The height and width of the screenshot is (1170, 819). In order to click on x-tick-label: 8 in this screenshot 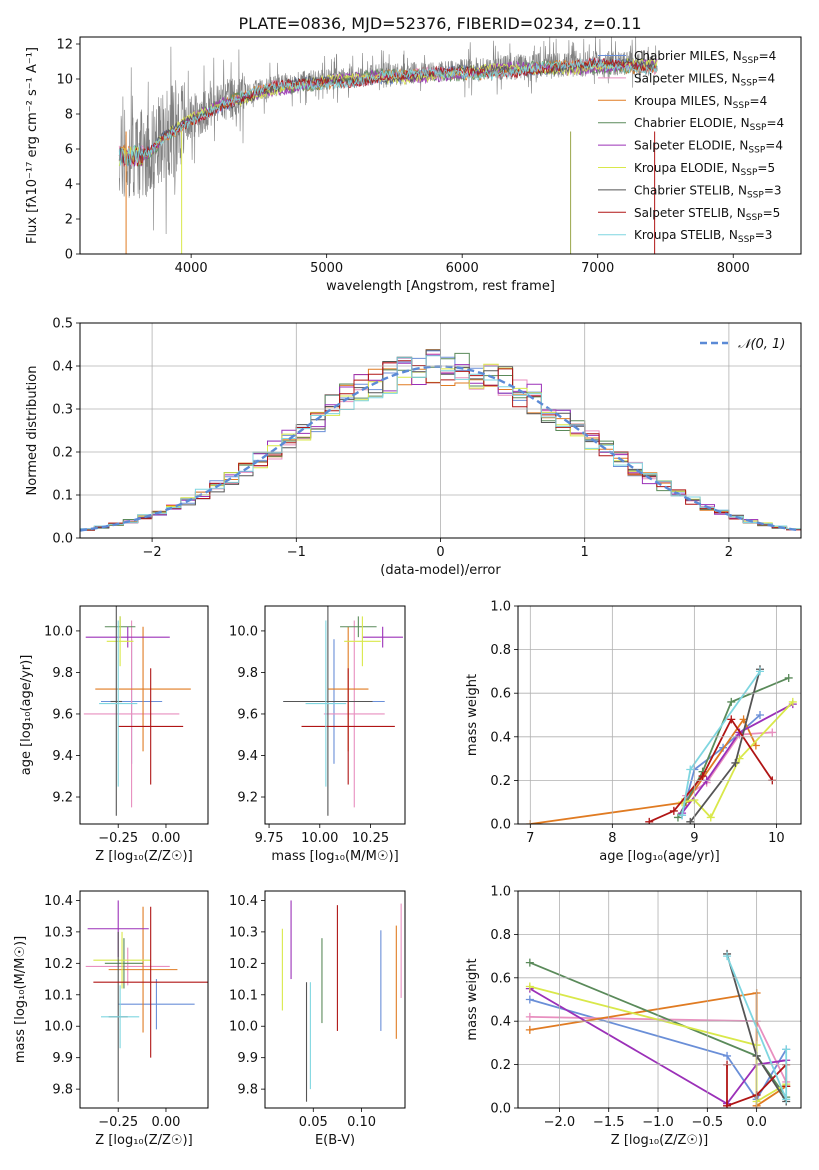, I will do `click(612, 838)`.